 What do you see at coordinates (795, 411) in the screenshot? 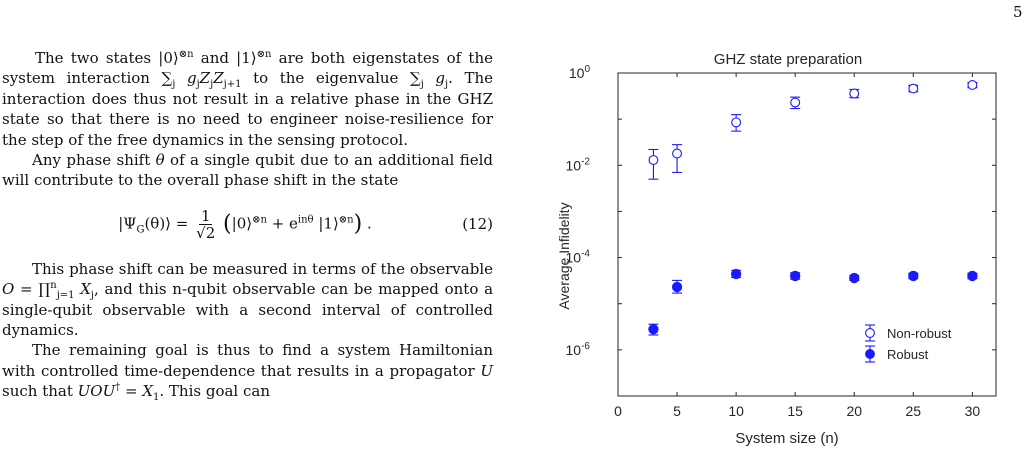
I see `x-tick-label: 15` at bounding box center [795, 411].